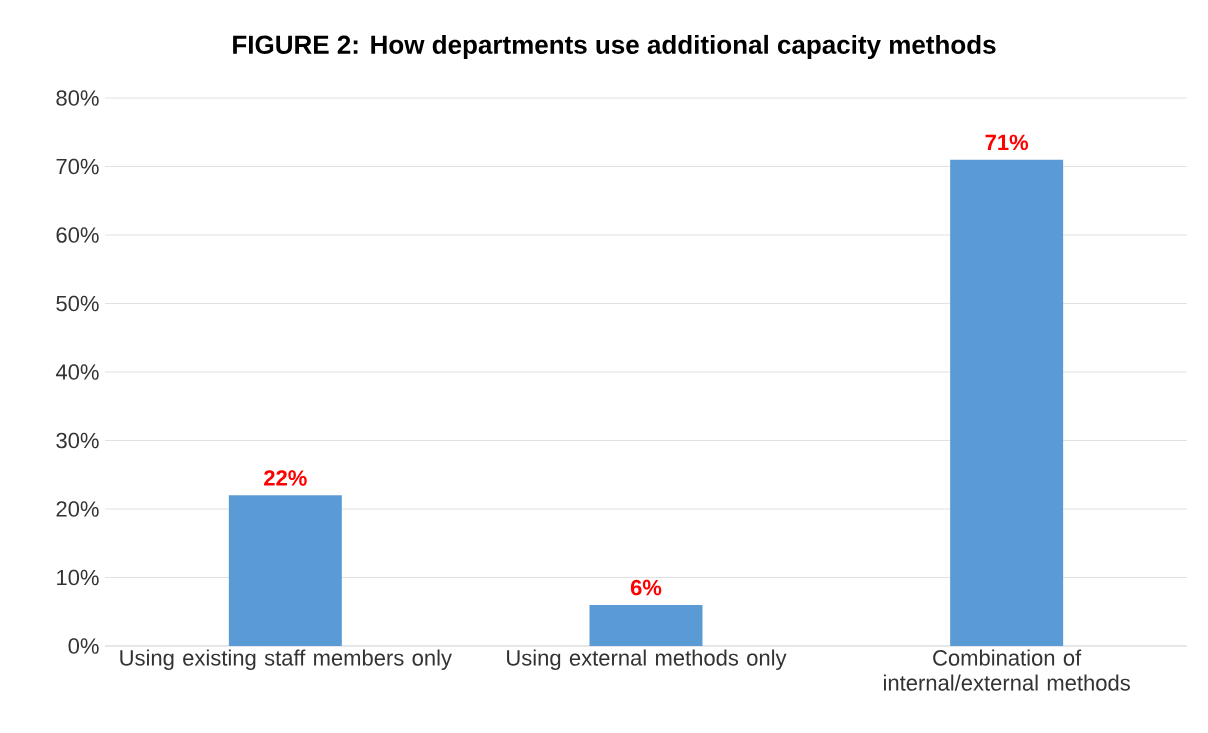  Describe the element at coordinates (77, 98) in the screenshot. I see `y-tick-label: 80%` at that location.